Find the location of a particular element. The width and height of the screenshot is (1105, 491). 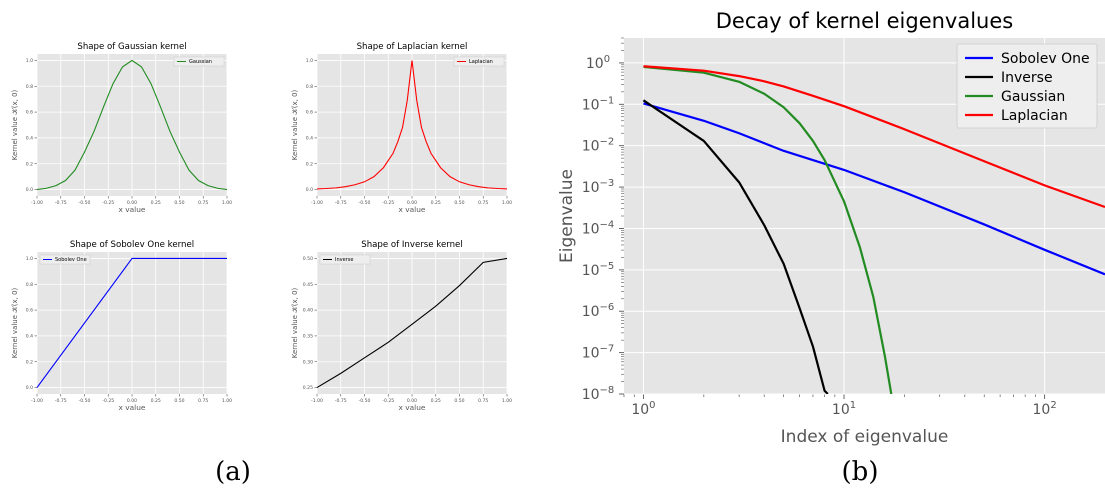

legend: Laplacian is located at coordinates (479, 61).